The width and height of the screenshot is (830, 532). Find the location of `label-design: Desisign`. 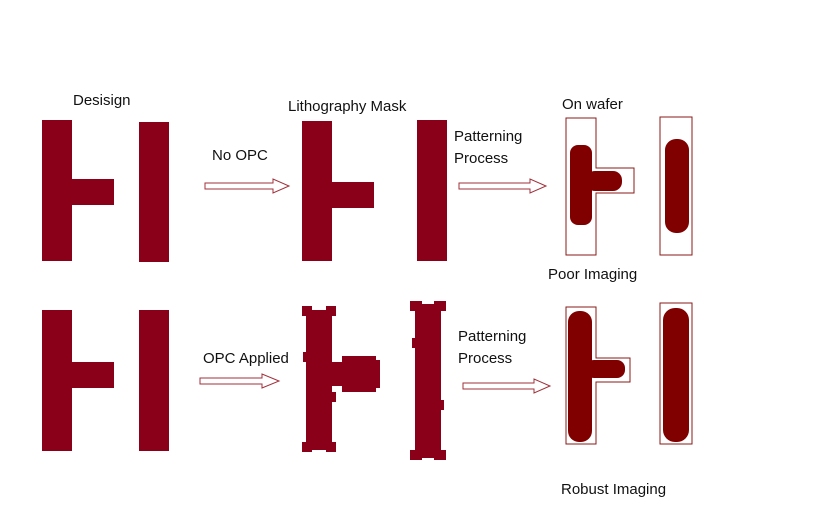

label-design: Desisign is located at coordinates (102, 100).